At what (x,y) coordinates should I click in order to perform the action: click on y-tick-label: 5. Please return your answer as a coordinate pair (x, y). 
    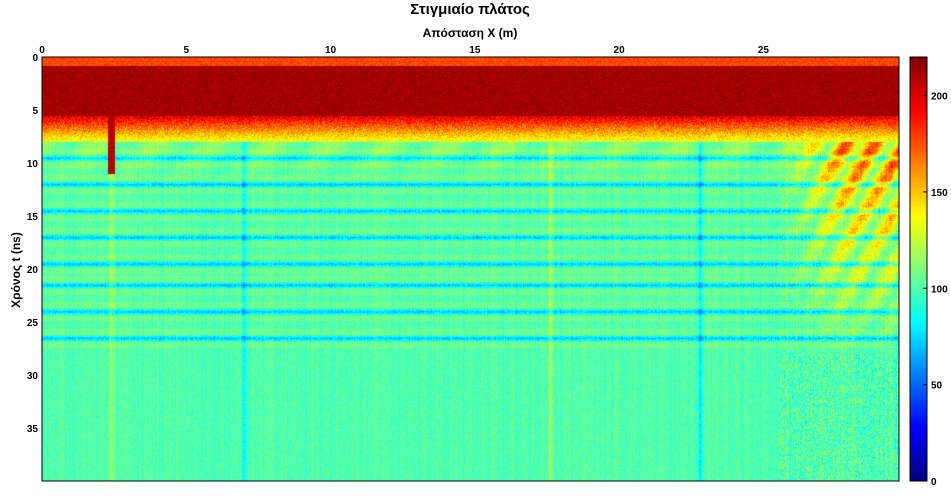
    Looking at the image, I should click on (35, 111).